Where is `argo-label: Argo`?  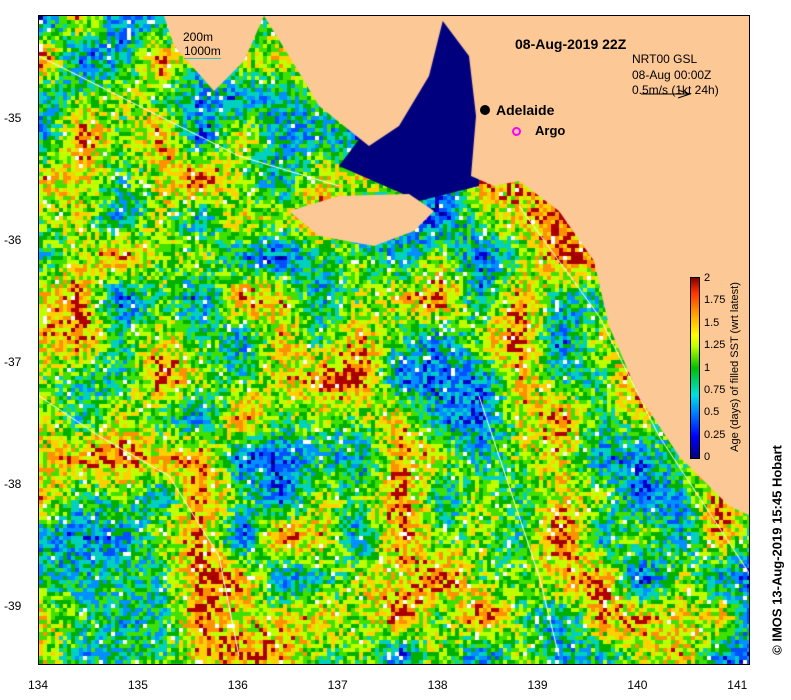
argo-label: Argo is located at coordinates (550, 130).